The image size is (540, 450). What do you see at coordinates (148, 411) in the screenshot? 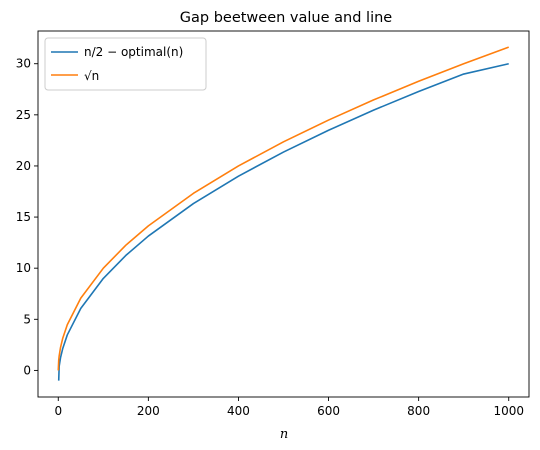
I see `x-tick-label-200: 200` at bounding box center [148, 411].